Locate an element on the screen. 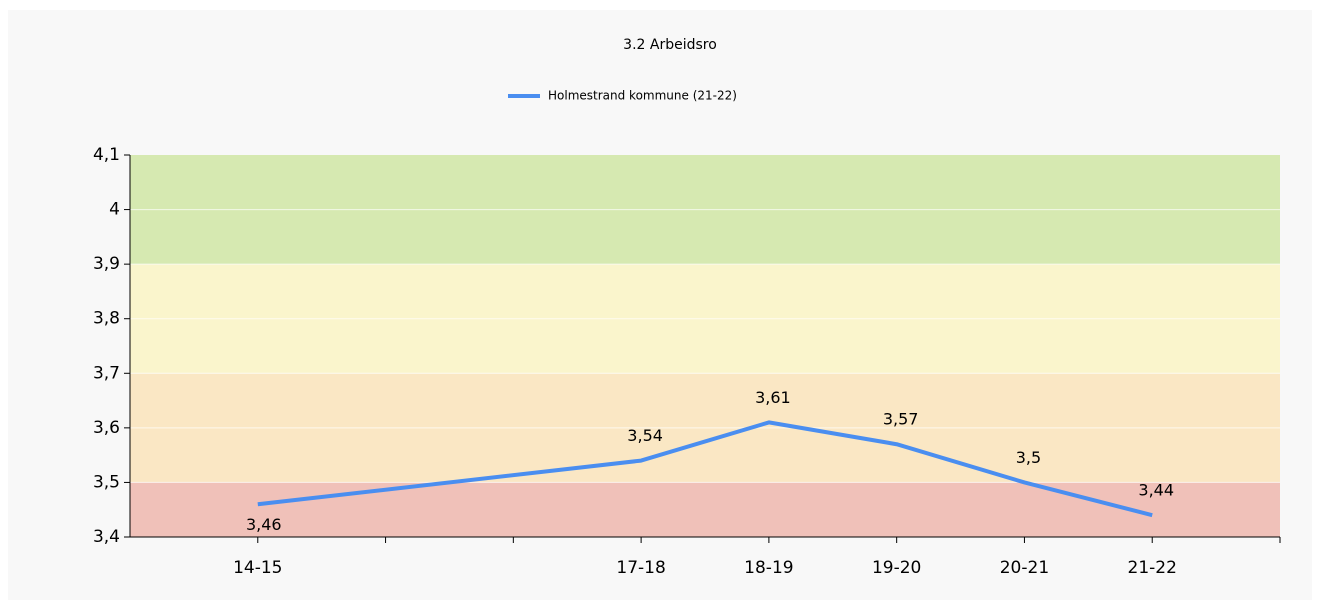  x-tick-label: 17-18 is located at coordinates (640, 568).